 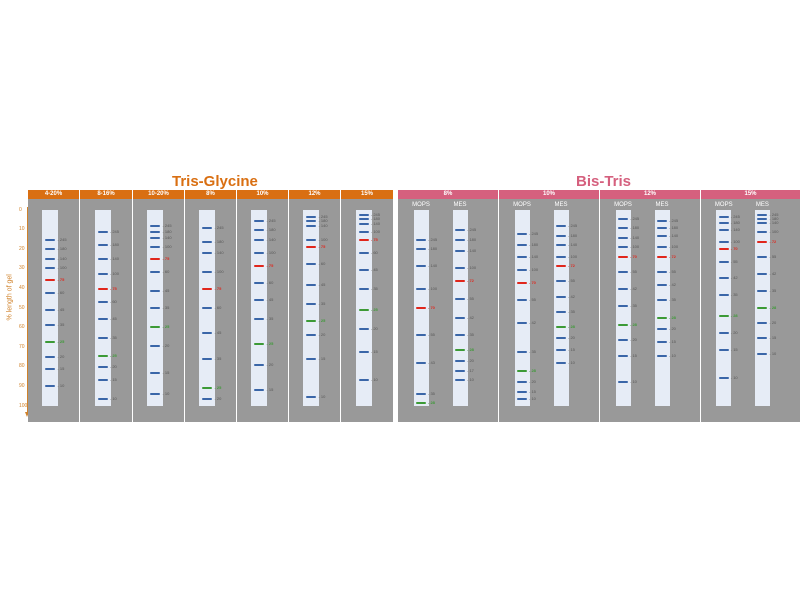 I want to click on panel-header: 15%, so click(x=367, y=194).